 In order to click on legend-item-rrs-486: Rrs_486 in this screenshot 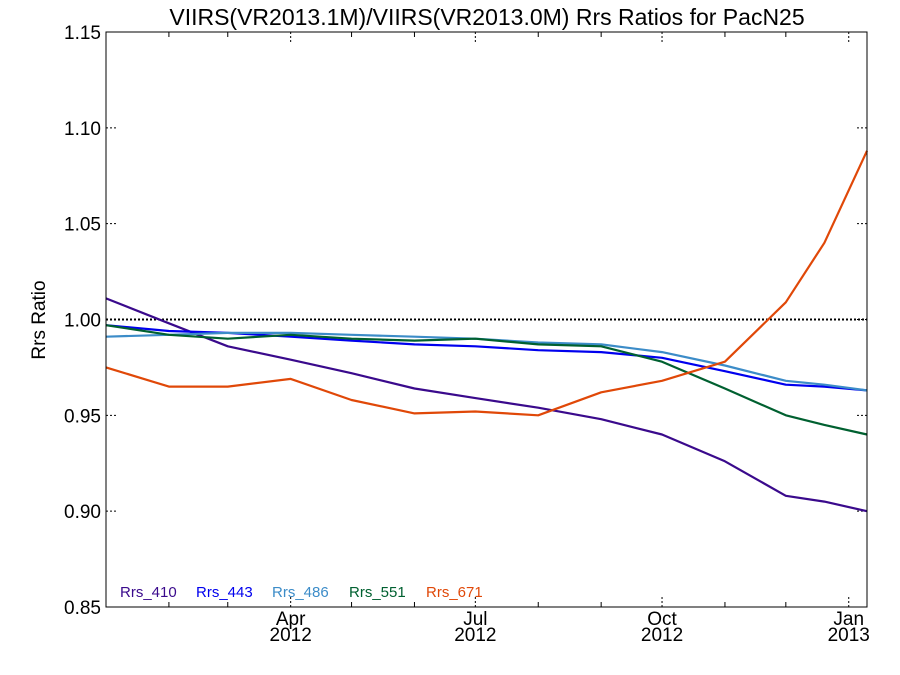, I will do `click(300, 592)`.